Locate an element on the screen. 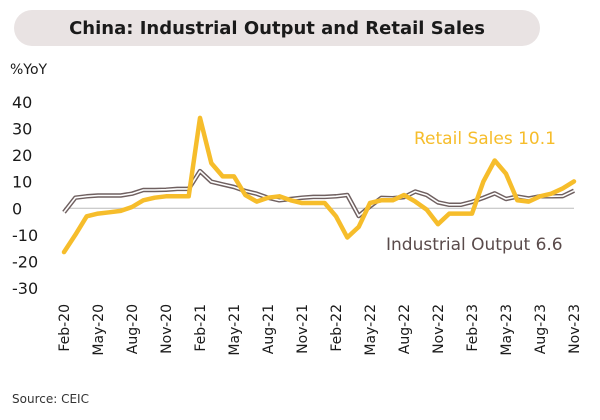  y-tick-label: 20 is located at coordinates (22, 155).